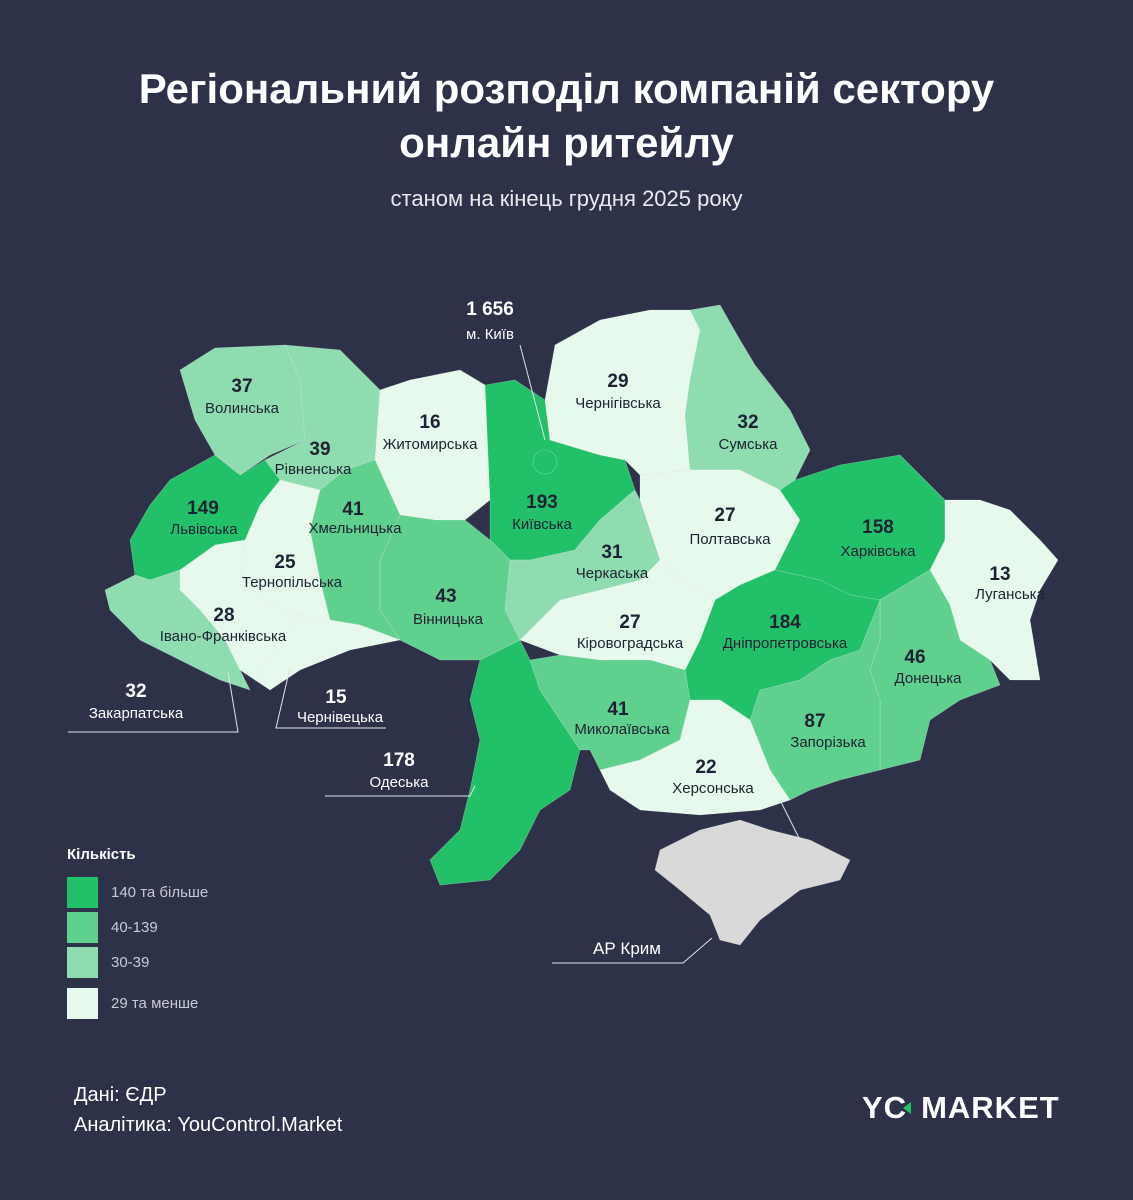 The height and width of the screenshot is (1200, 1133). Describe the element at coordinates (490, 309) in the screenshot. I see `value-kyiv-city: 1 656` at that location.